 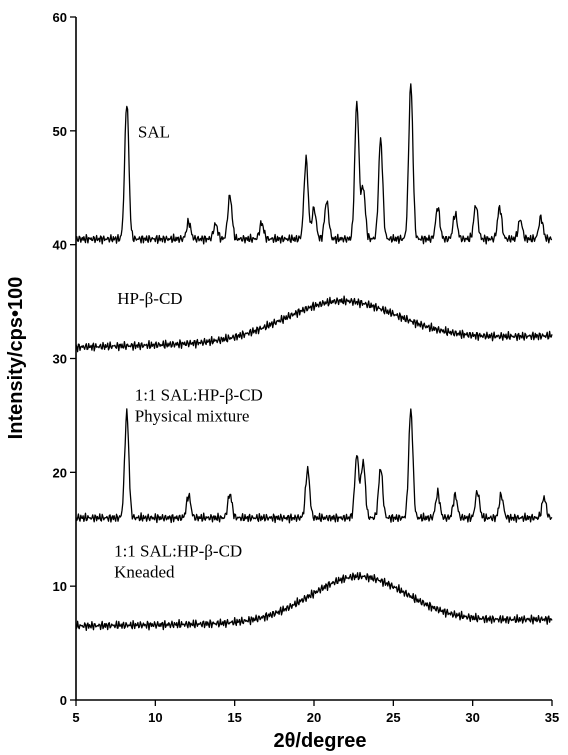 What do you see at coordinates (199, 406) in the screenshot?
I see `series-label-3: 1:1 SAL:HP-β-CD Physical mixture` at bounding box center [199, 406].